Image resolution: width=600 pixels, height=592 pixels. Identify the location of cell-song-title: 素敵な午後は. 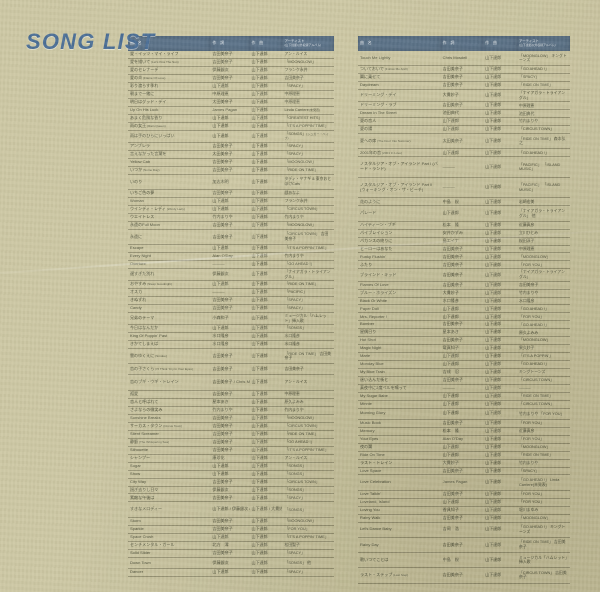
(169, 498).